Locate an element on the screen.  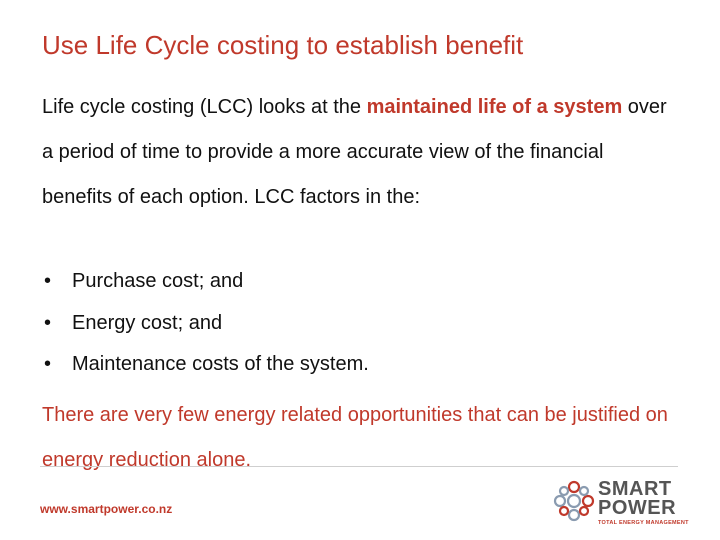
logo-tagline: TOTAL ENERGY MANAGEMENT is located at coordinates (643, 523).